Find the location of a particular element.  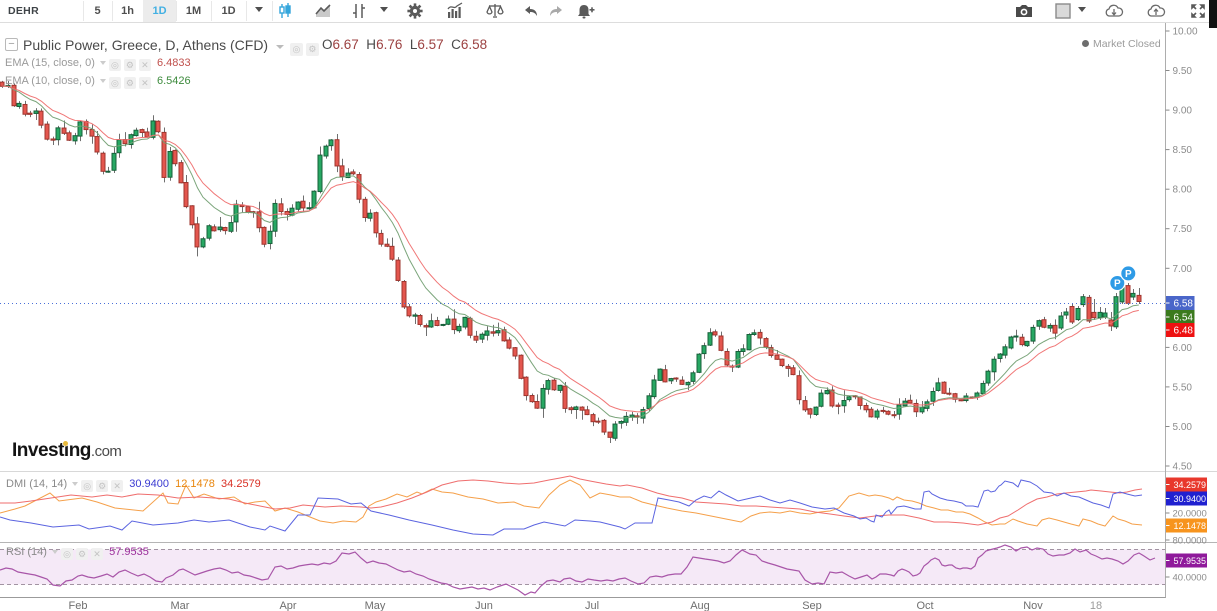

svg-text: Jun is located at coordinates (484, 605).